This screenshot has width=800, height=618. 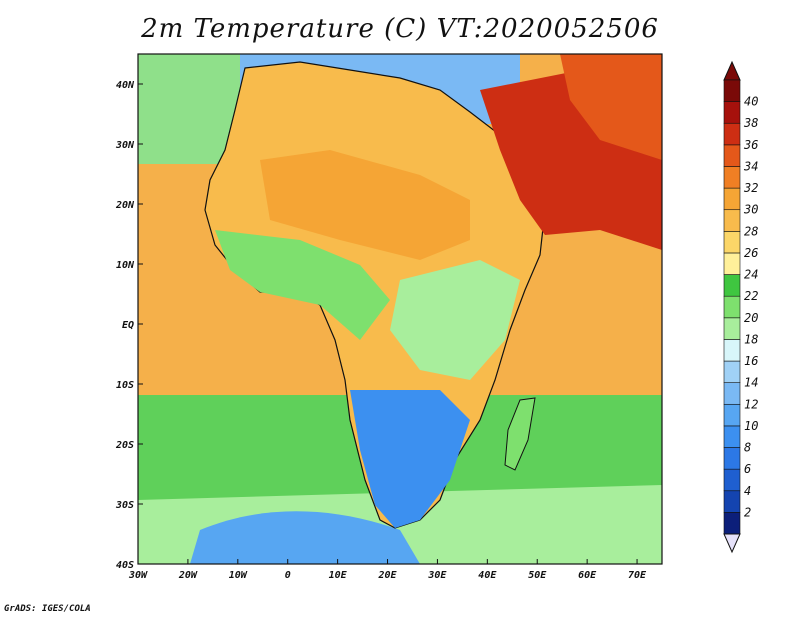 What do you see at coordinates (520, 434) in the screenshot?
I see `madagascar` at bounding box center [520, 434].